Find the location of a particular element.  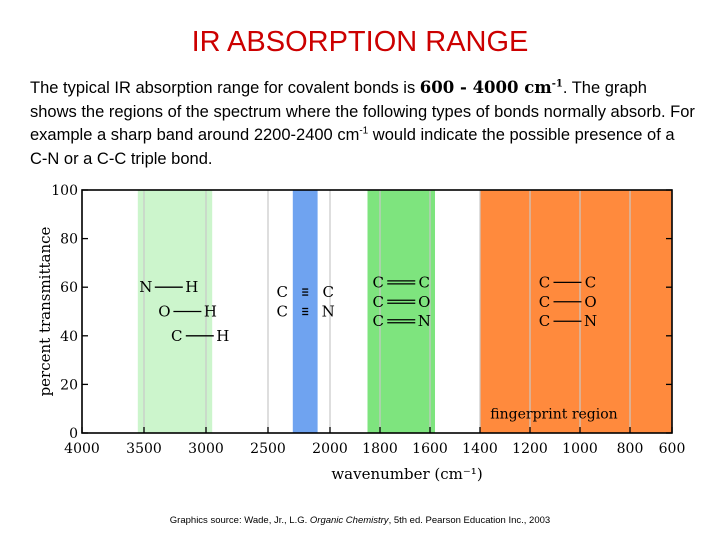

bond-label-2-2-atom-right: N is located at coordinates (424, 321).